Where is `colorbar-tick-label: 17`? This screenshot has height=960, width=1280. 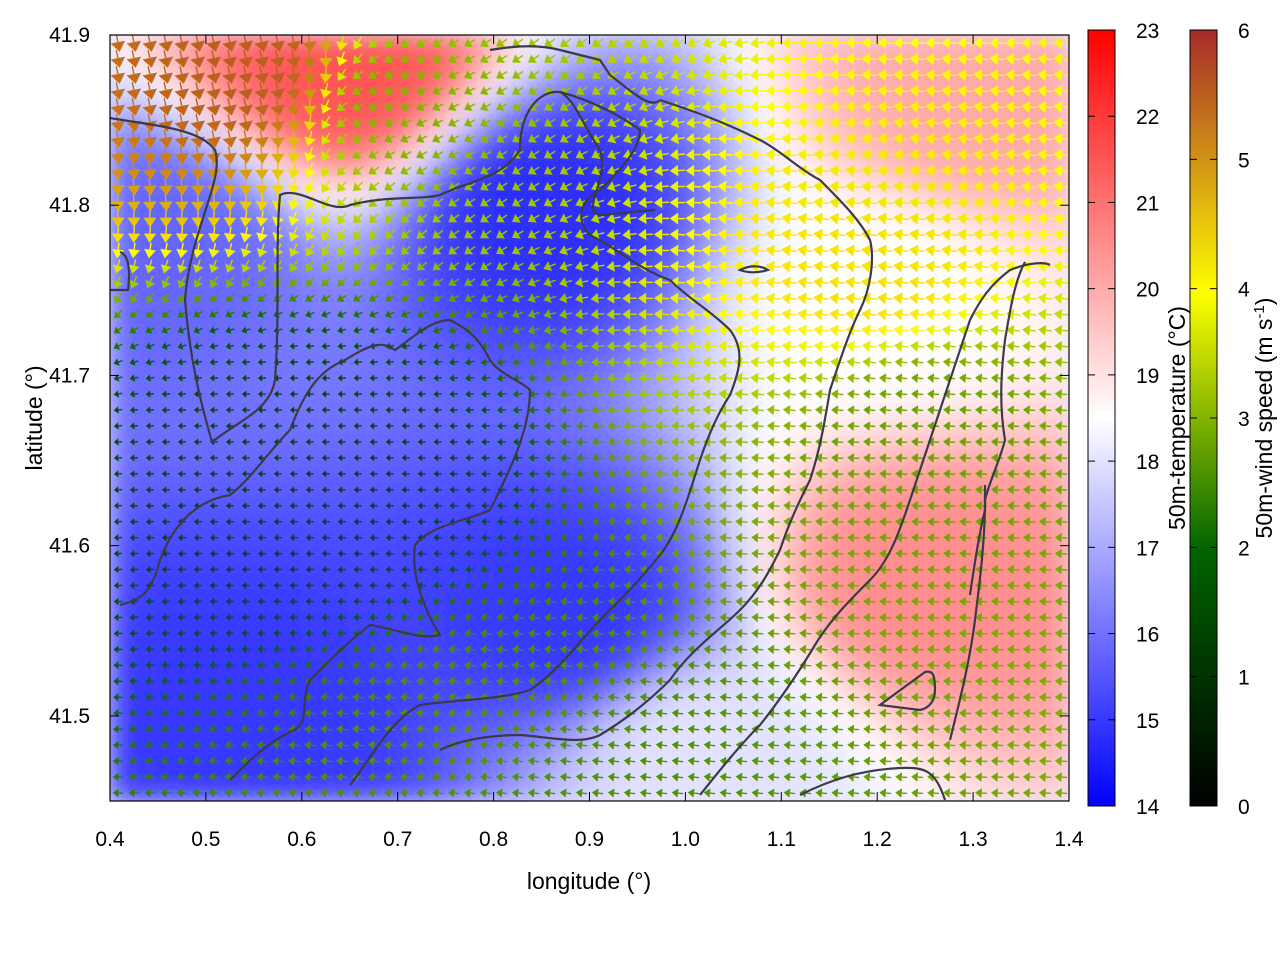 colorbar-tick-label: 17 is located at coordinates (1147, 548).